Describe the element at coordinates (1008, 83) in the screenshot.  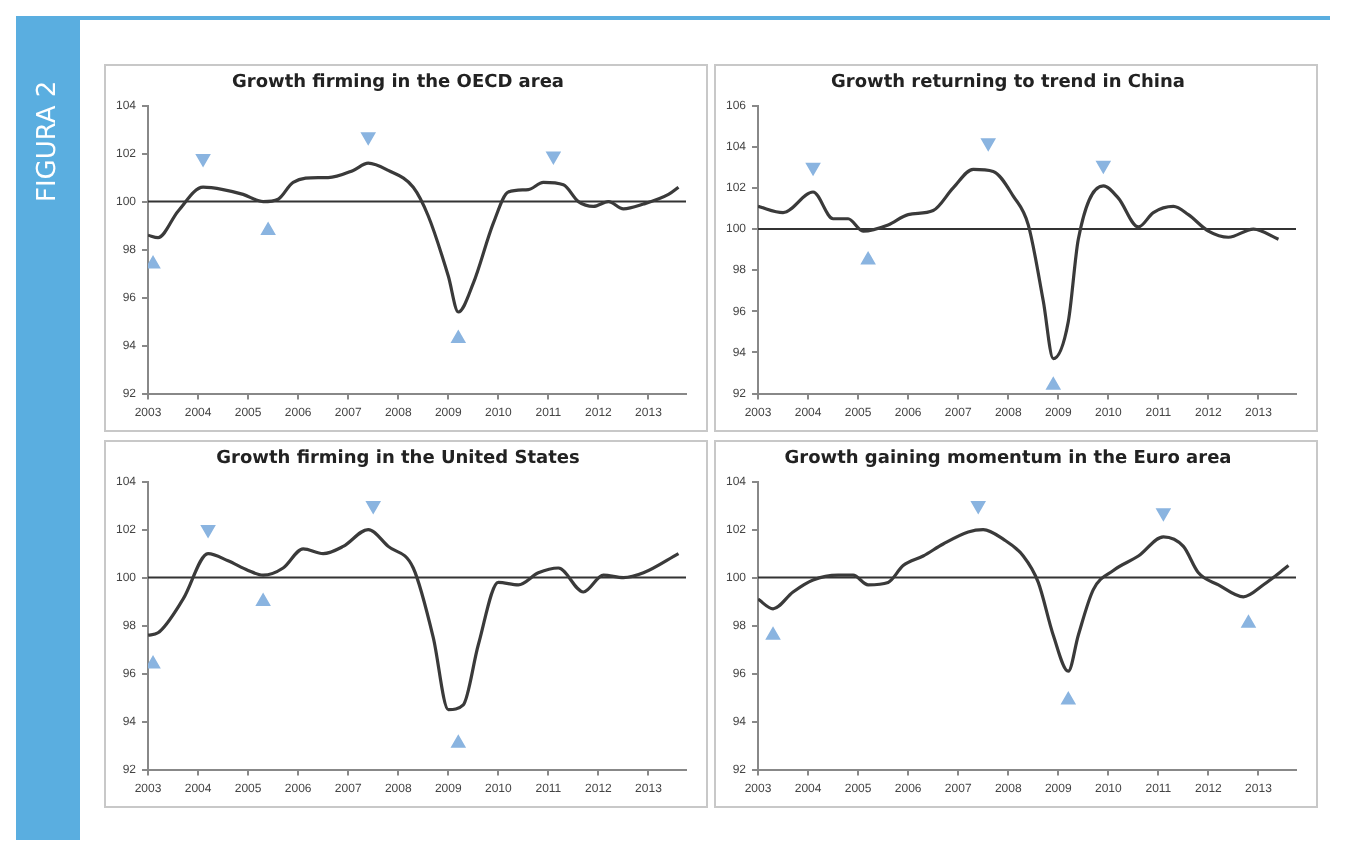
I see `chart-title: Growth returning to trend in China` at that location.